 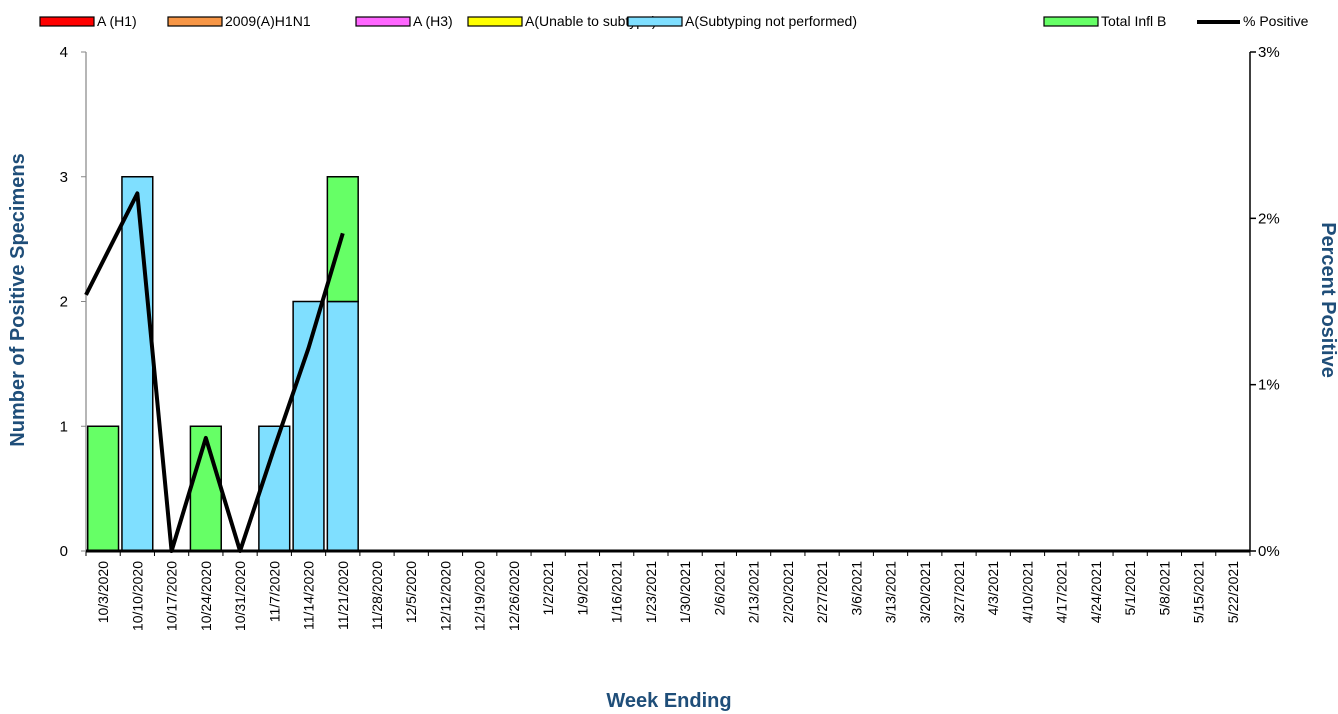 What do you see at coordinates (925, 592) in the screenshot?
I see `x-tick-label: 3/20/2021` at bounding box center [925, 592].